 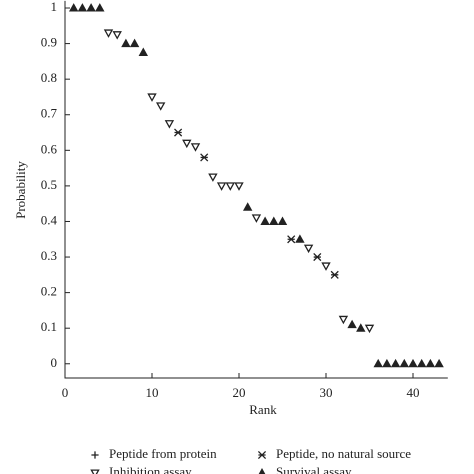 What do you see at coordinates (343, 453) in the screenshot?
I see `legend-label: Peptide, no natural source` at bounding box center [343, 453].